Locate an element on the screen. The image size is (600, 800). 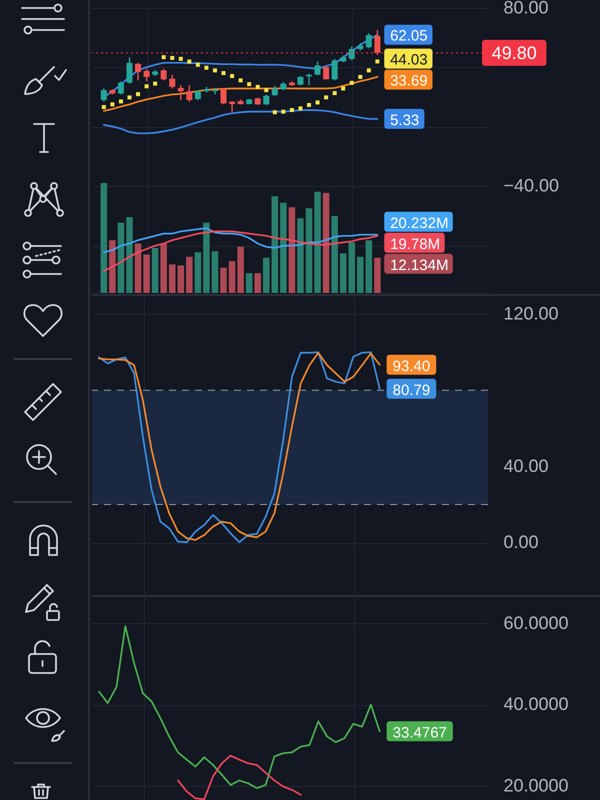
data-label: 33.69 is located at coordinates (409, 81).